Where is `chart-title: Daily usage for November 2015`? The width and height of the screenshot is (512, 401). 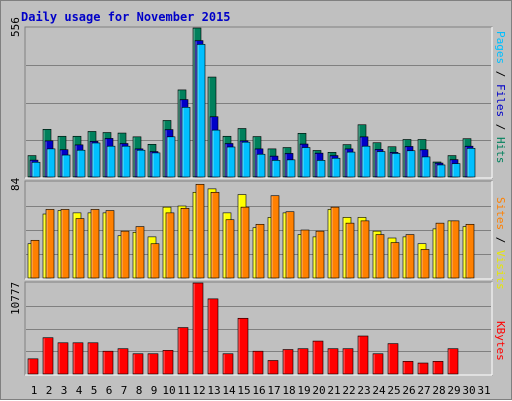
chart-title: Daily usage for November 2015 is located at coordinates (126, 17).